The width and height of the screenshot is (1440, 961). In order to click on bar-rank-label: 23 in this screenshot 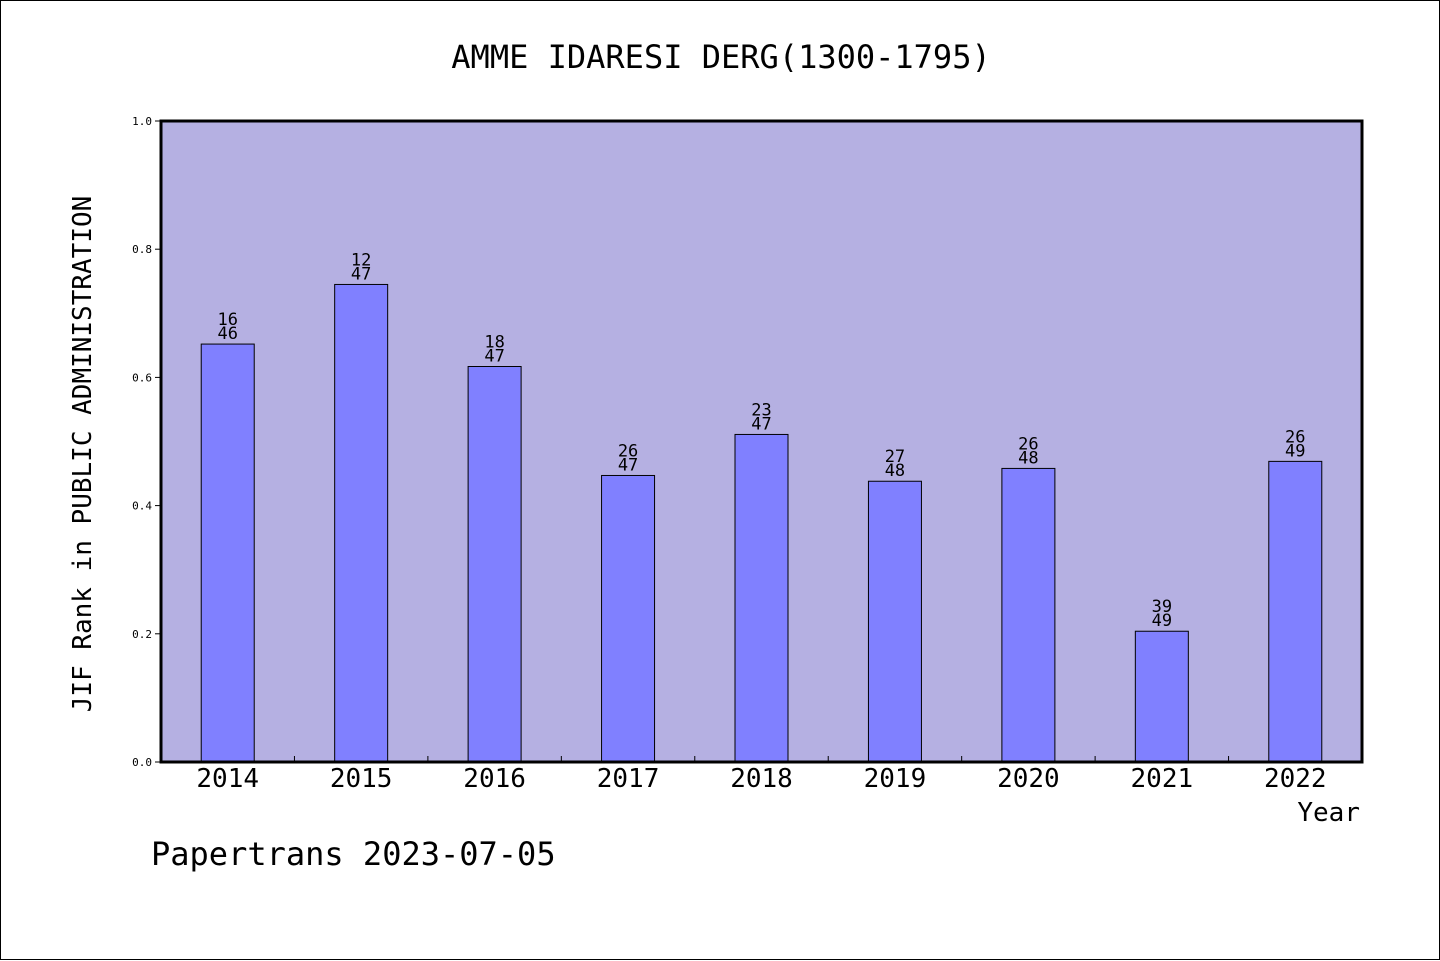, I will do `click(761, 410)`.